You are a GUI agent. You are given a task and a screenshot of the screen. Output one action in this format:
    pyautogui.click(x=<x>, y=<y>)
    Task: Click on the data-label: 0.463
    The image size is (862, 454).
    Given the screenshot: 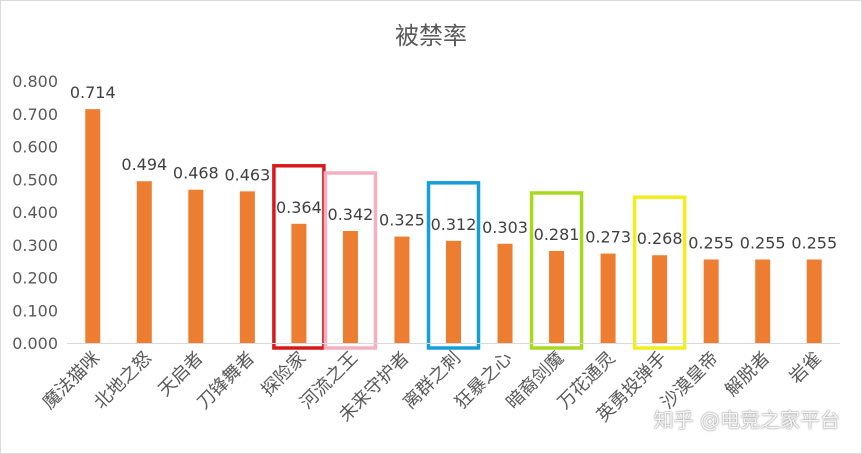 What is the action you would take?
    pyautogui.click(x=247, y=174)
    